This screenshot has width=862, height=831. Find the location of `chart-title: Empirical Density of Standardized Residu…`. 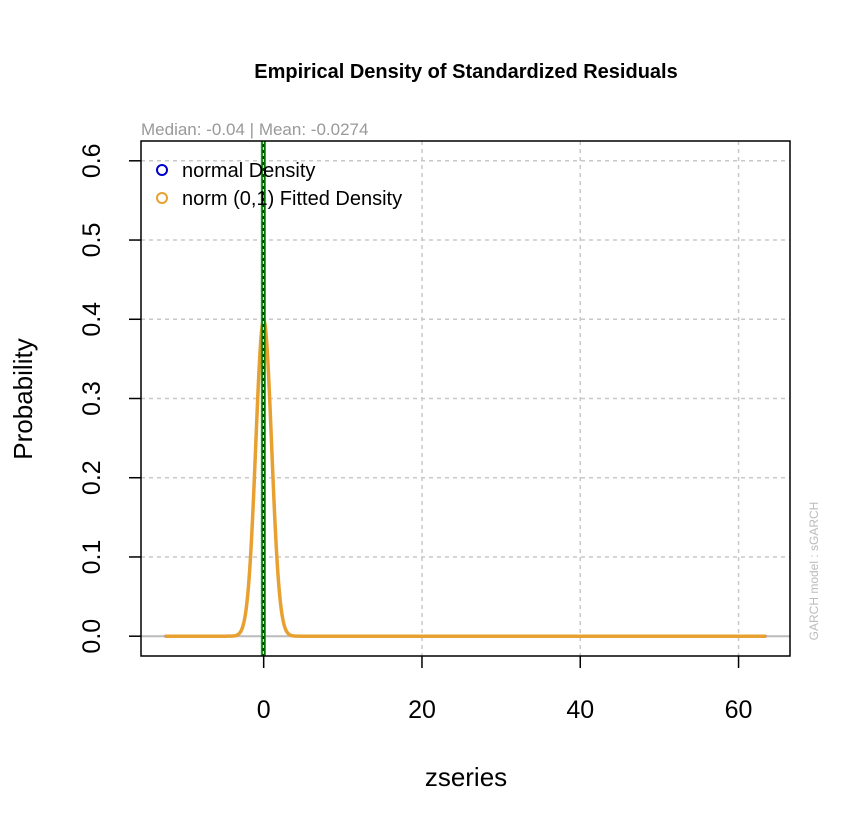

chart-title: Empirical Density of Standardized Residu… is located at coordinates (465, 72).